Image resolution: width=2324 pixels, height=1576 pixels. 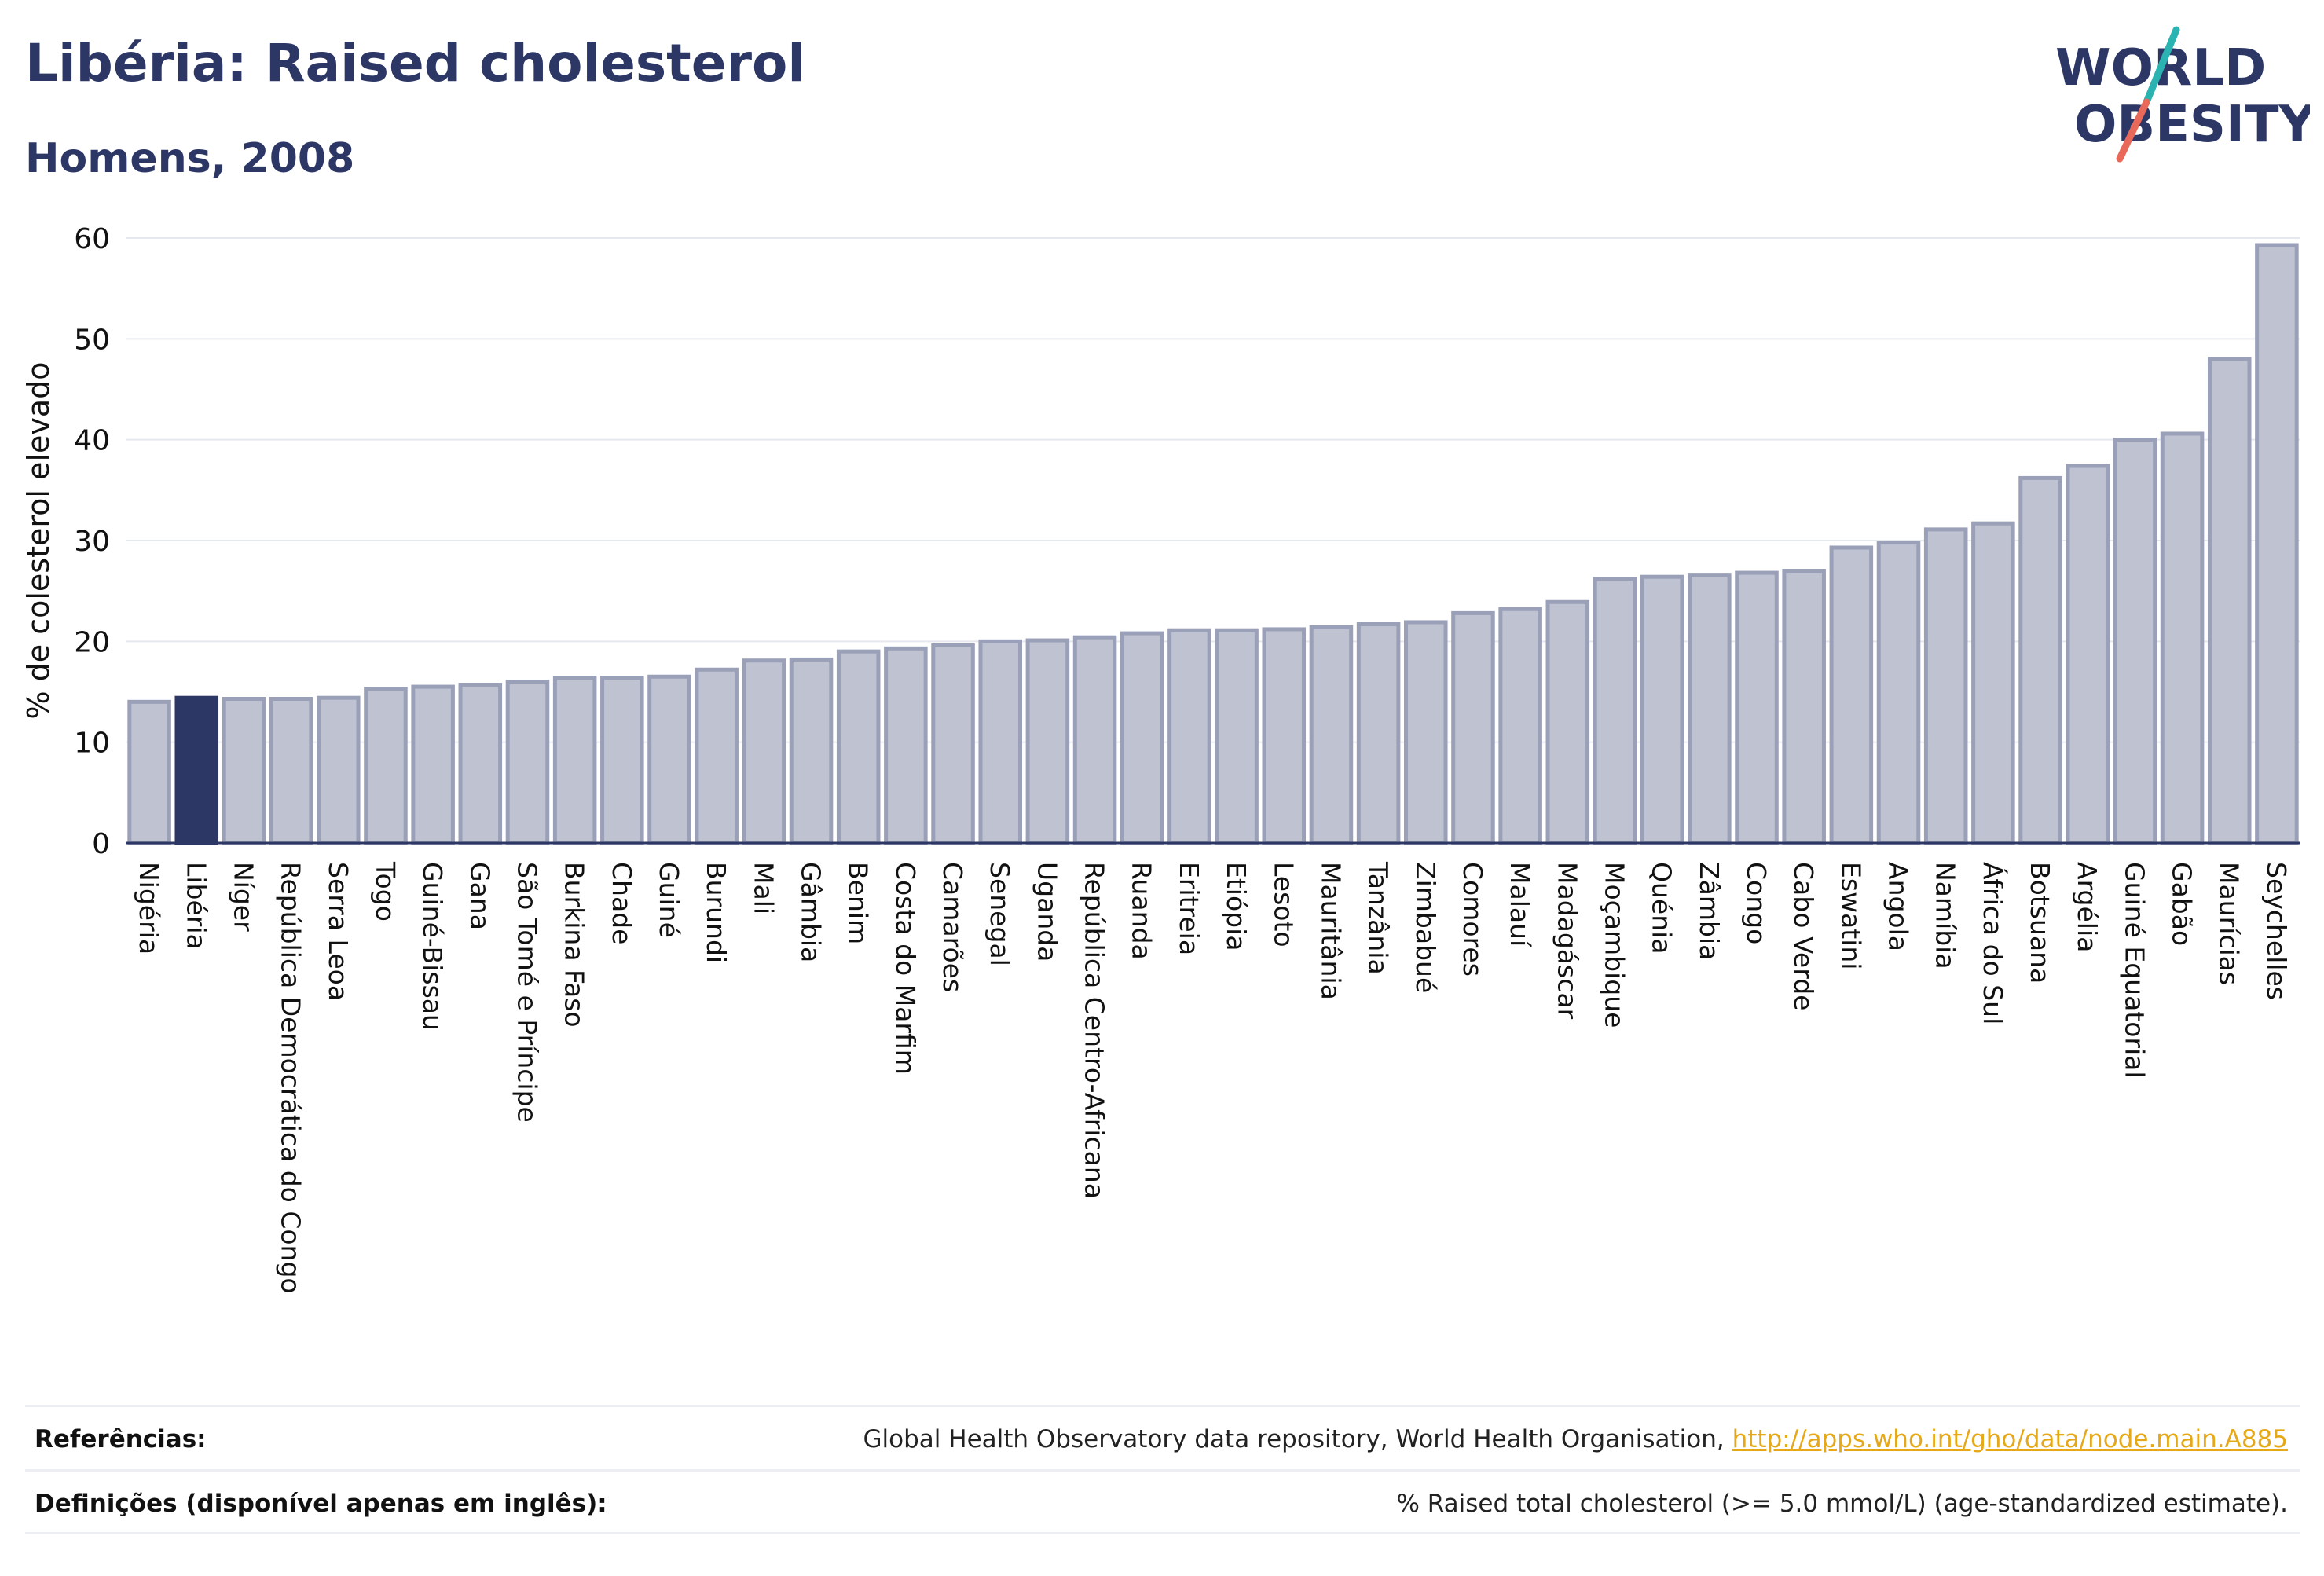 What do you see at coordinates (92, 744) in the screenshot?
I see `y-tick-label: 10` at bounding box center [92, 744].